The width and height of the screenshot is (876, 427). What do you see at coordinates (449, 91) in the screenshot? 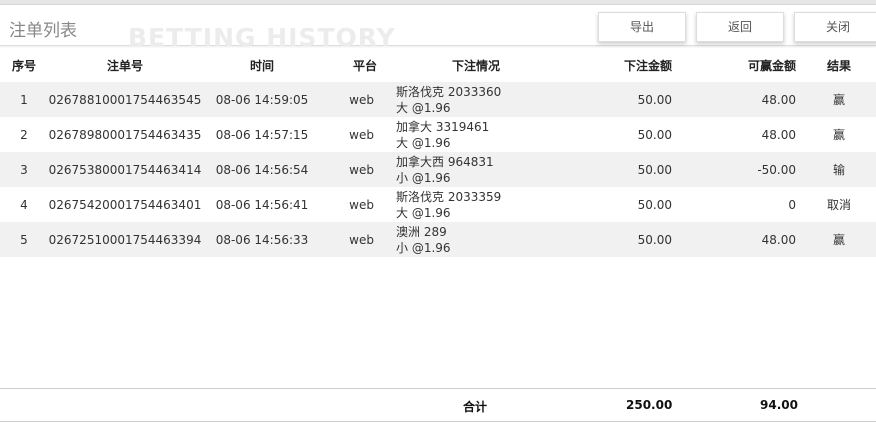
I see `bet-event: 斯洛伐克 2033360` at bounding box center [449, 91].